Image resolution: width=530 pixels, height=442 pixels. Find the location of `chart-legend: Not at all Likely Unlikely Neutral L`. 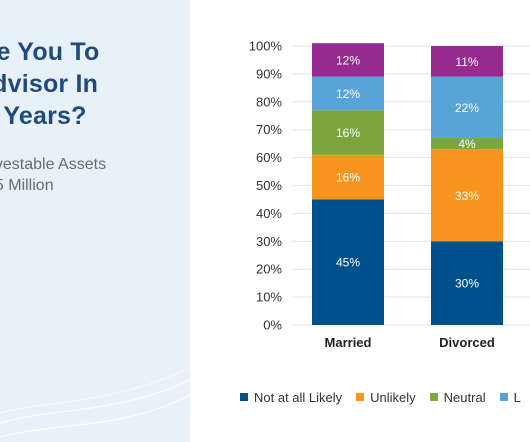

chart-legend: Not at all Likely Unlikely Neutral L is located at coordinates (385, 397).